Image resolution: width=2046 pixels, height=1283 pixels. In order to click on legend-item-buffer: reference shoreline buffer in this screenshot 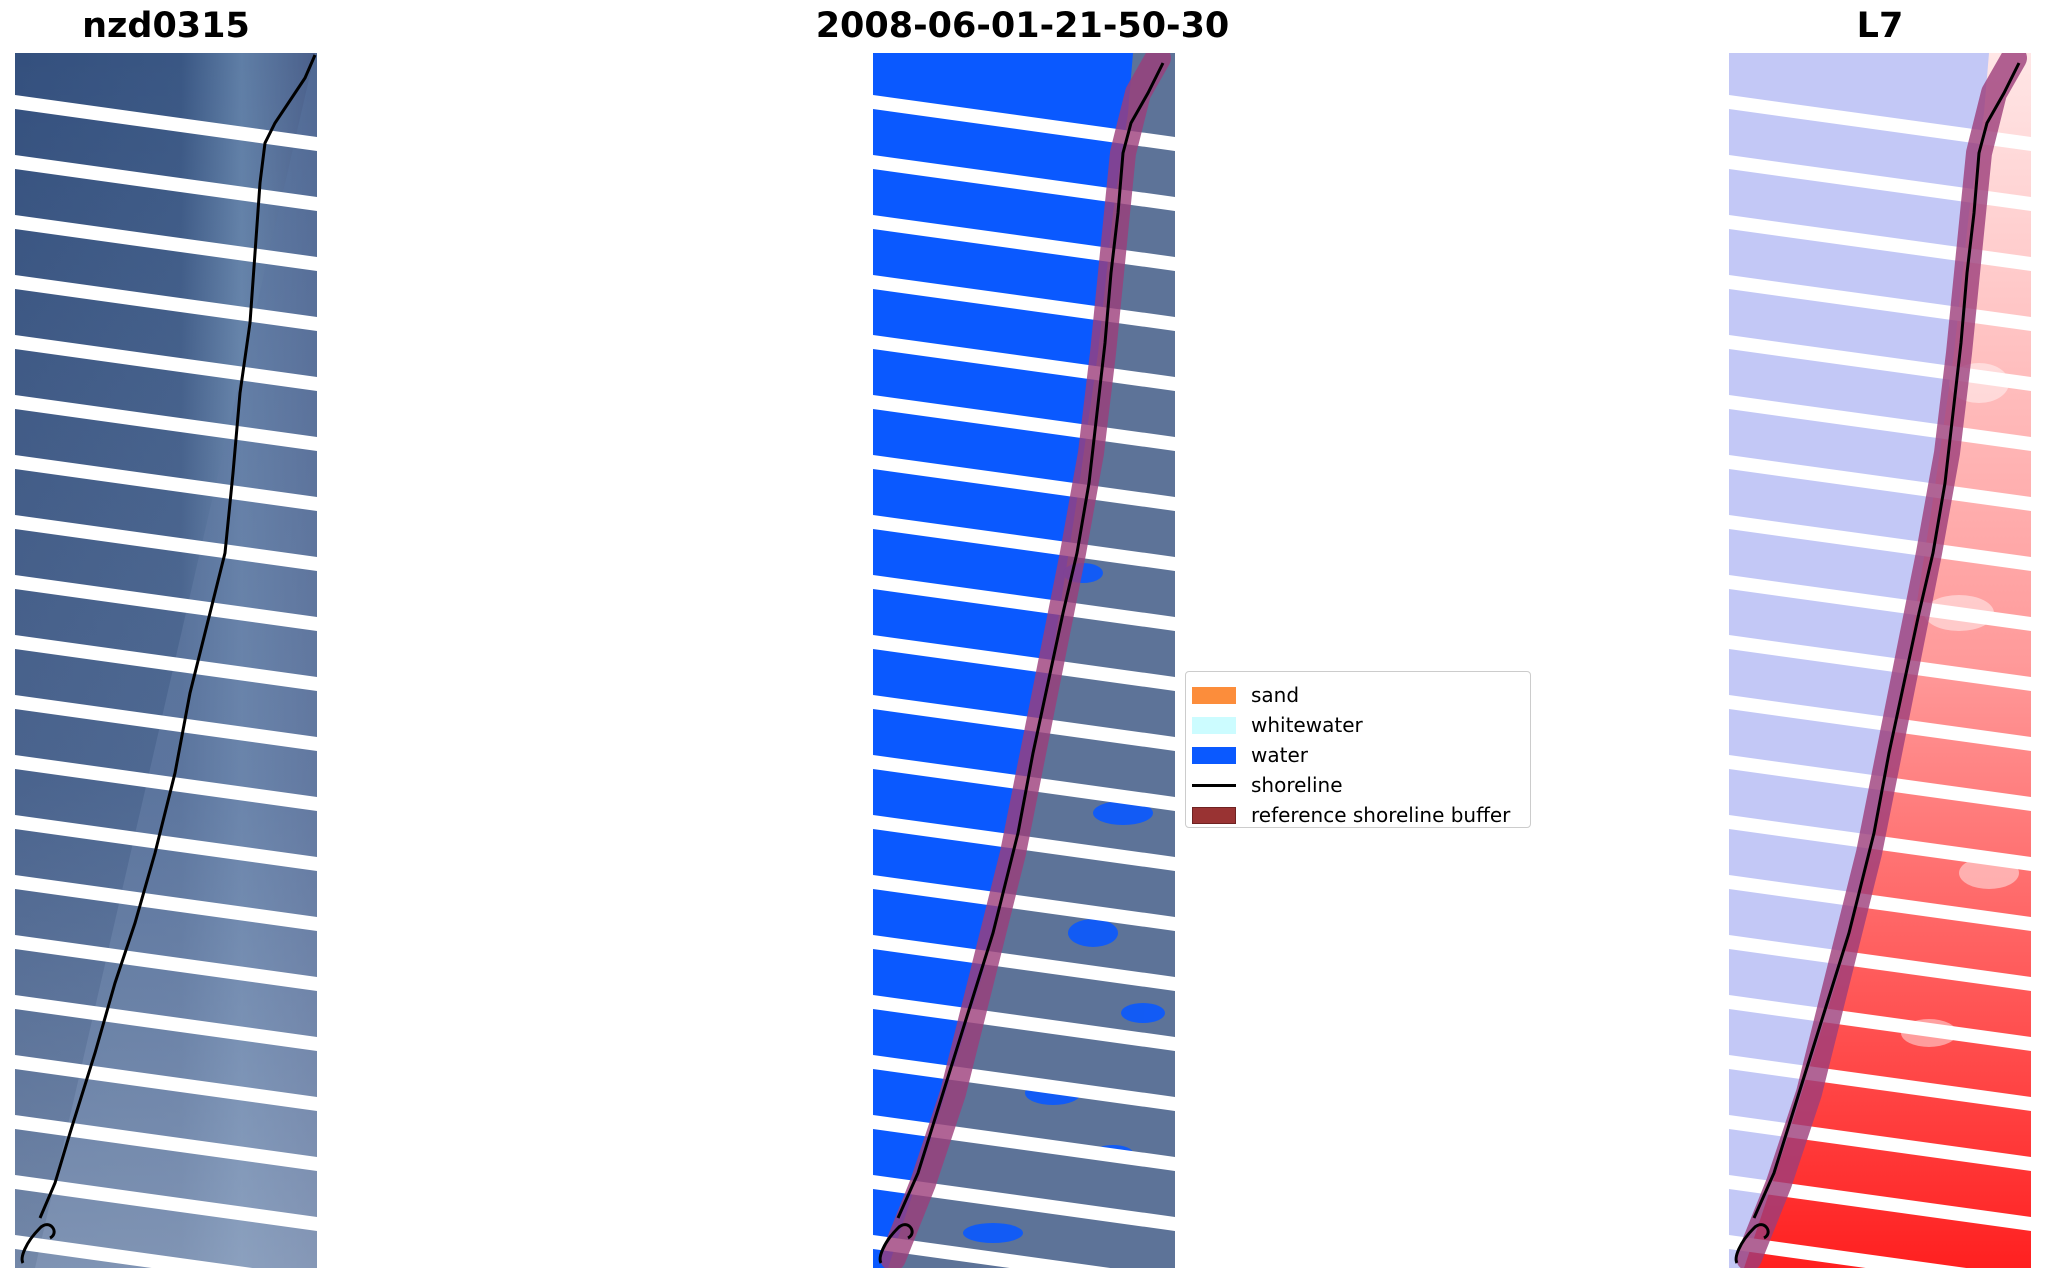, I will do `click(1351, 815)`.